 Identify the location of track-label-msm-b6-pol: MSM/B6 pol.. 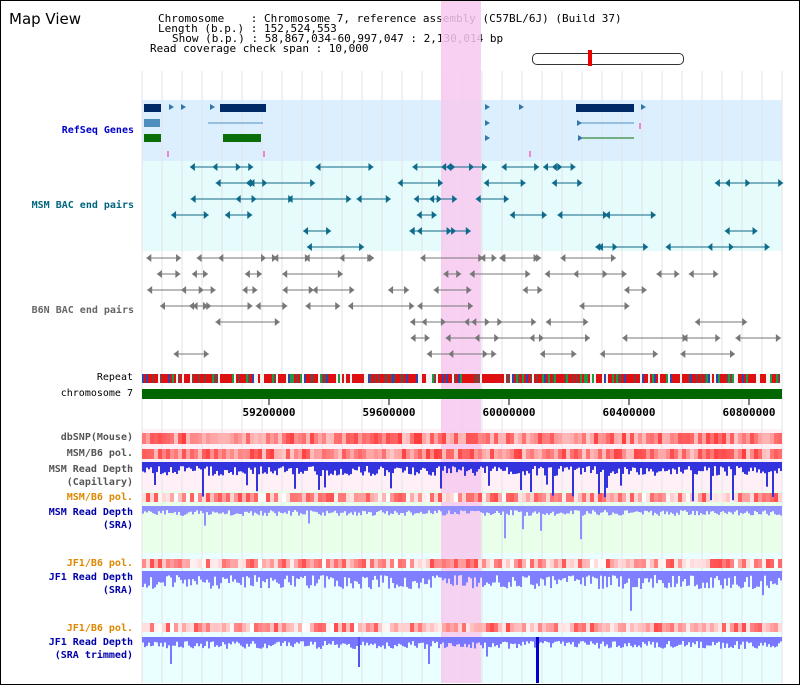
(99, 453).